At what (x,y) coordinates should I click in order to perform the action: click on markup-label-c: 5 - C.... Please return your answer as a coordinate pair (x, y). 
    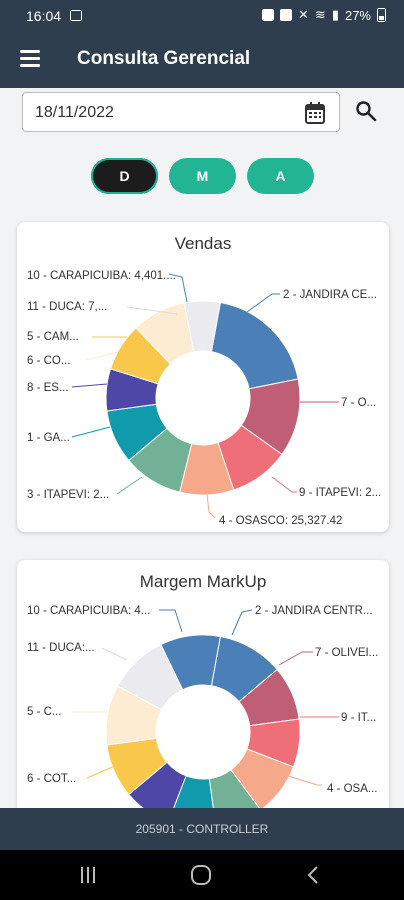
    Looking at the image, I should click on (44, 712).